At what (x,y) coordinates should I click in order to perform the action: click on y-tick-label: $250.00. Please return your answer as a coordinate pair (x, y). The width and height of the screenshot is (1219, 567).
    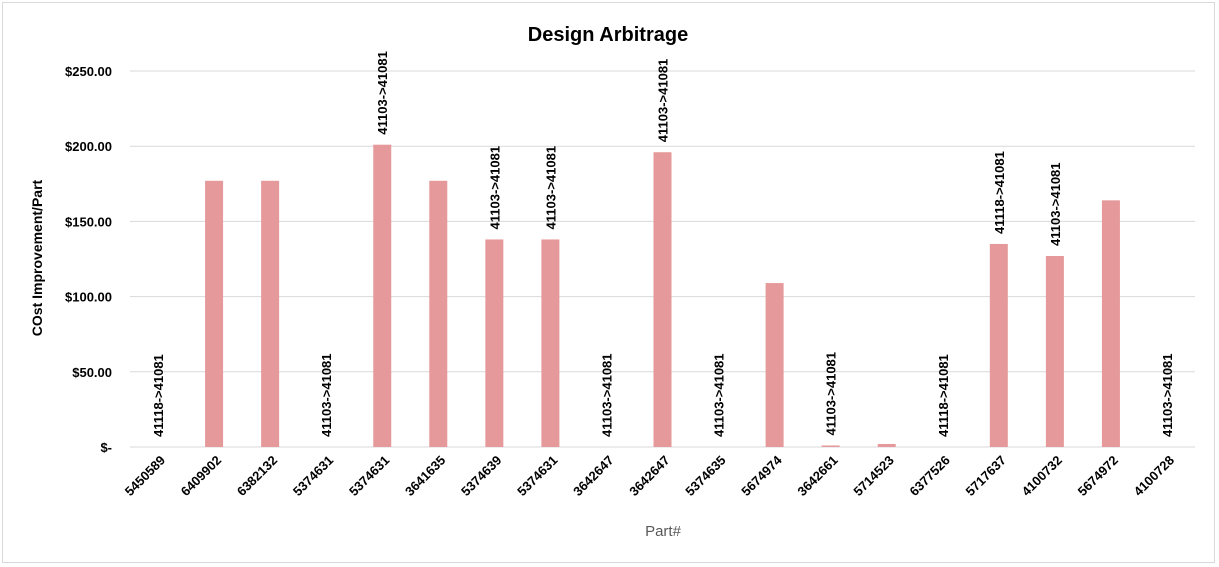
    Looking at the image, I should click on (88, 71).